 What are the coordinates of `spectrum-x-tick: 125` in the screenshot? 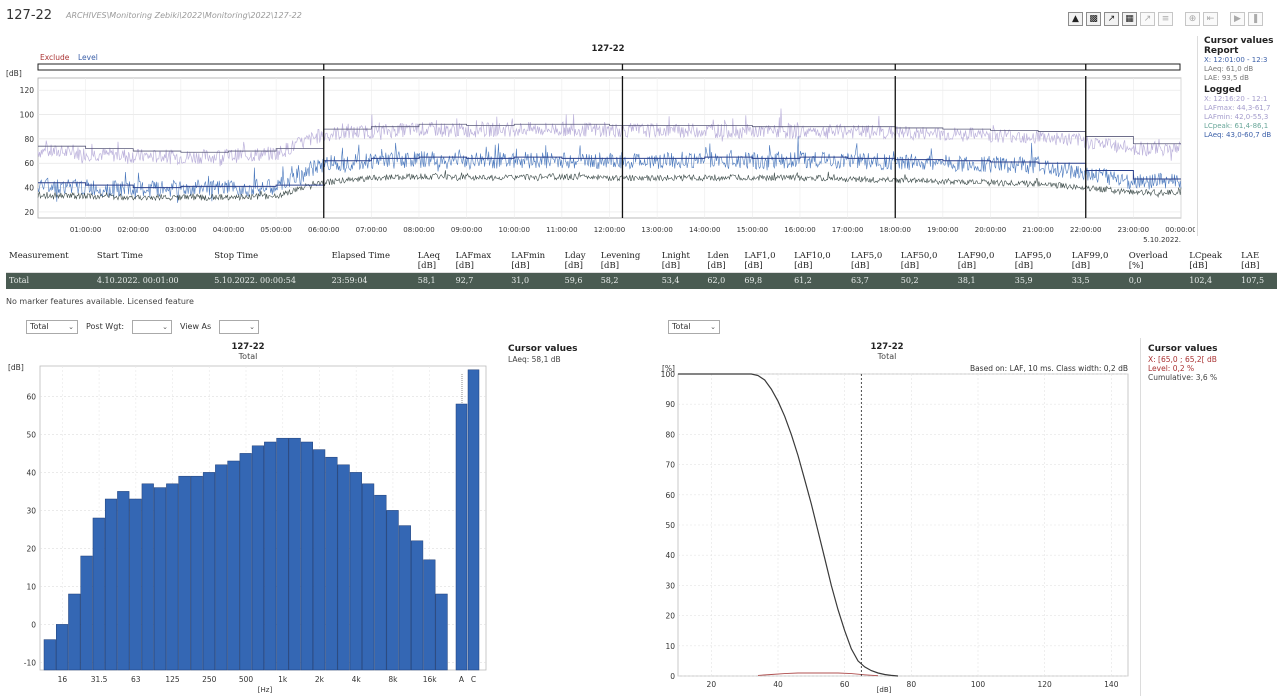 It's located at (172, 679).